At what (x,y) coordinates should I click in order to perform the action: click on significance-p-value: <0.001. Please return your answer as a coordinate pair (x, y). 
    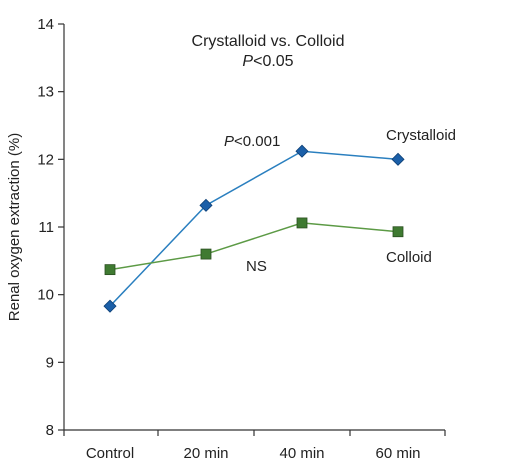
    Looking at the image, I should click on (257, 141).